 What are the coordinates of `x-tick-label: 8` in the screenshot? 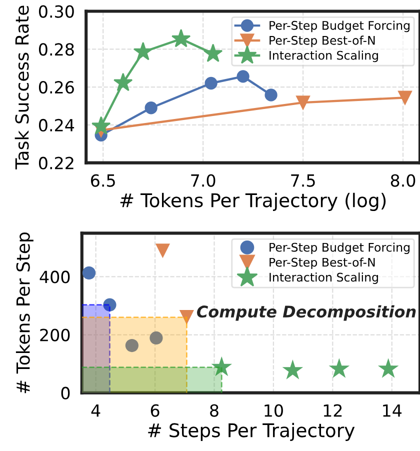 It's located at (214, 410).